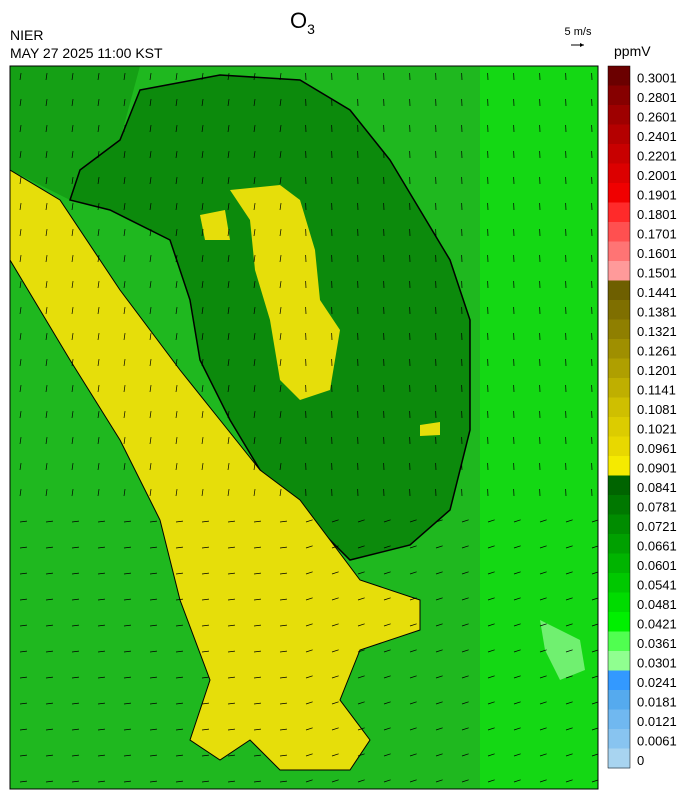 This screenshot has width=692, height=803. I want to click on colorbar-tick-label: 0.2001, so click(657, 175).